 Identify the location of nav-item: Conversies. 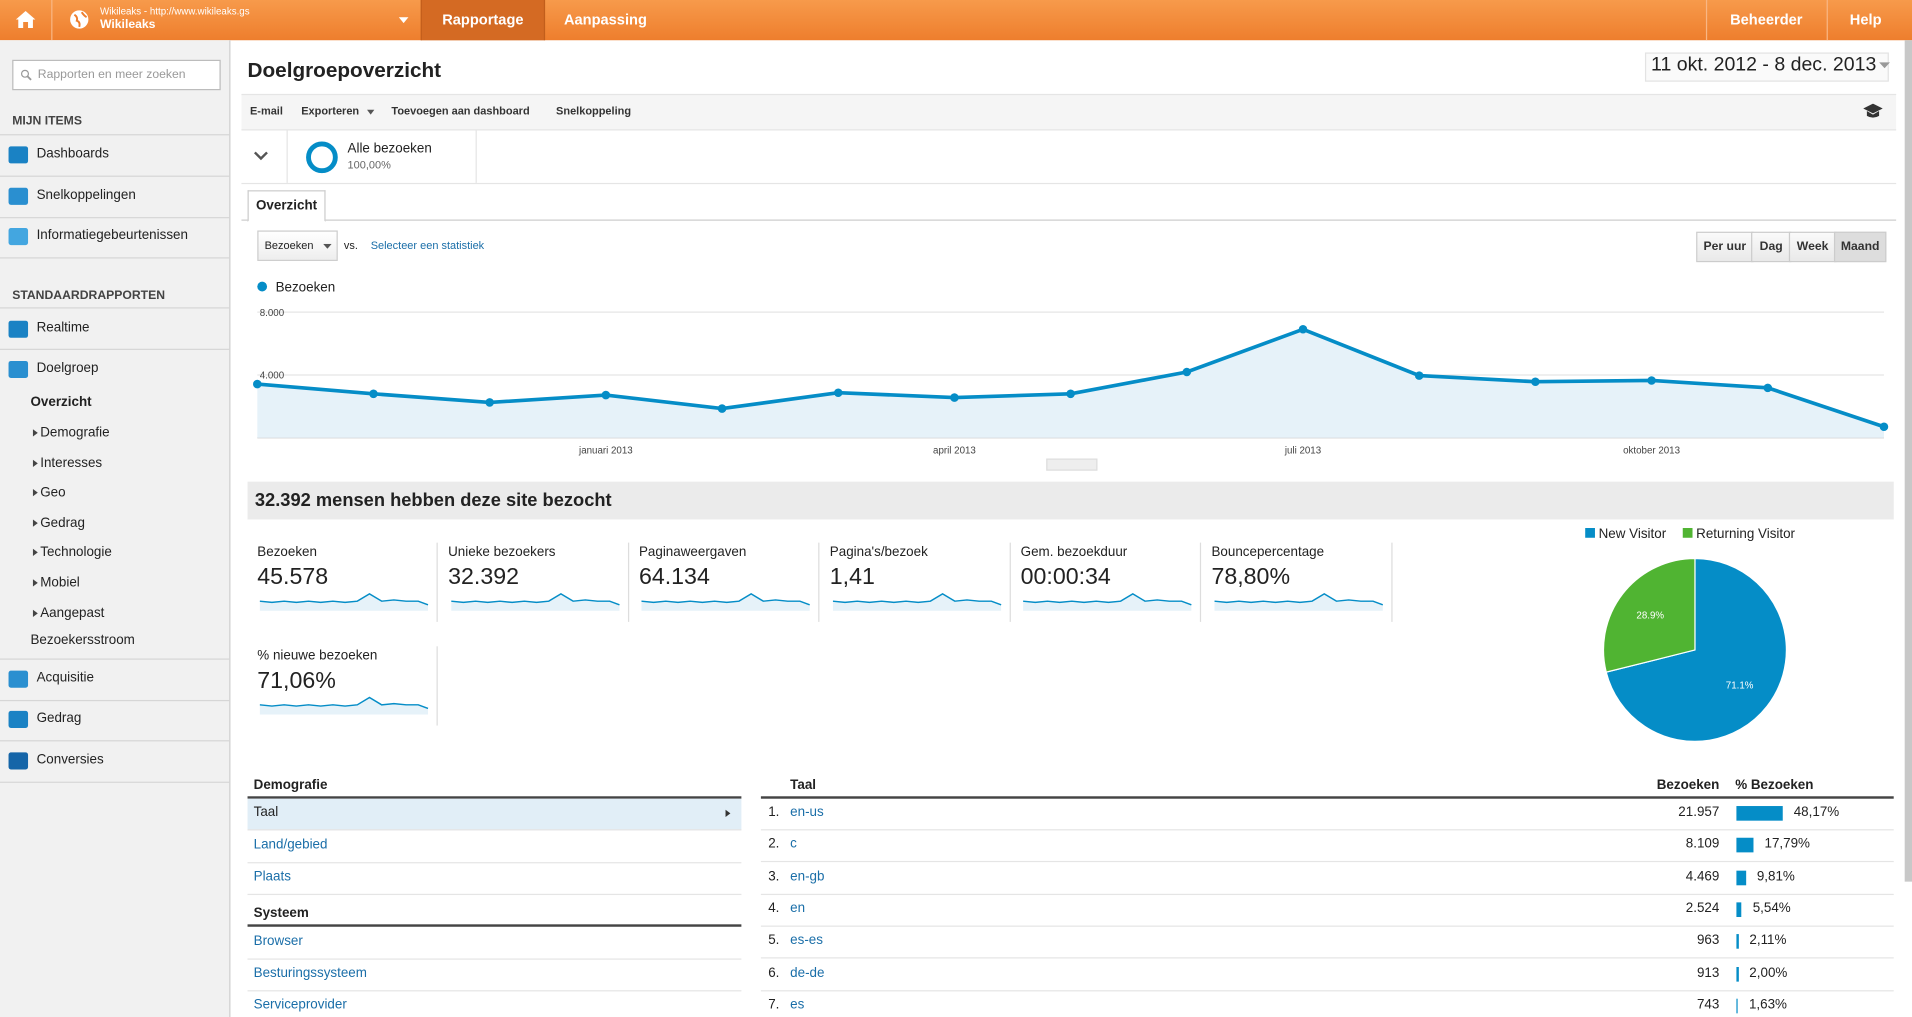
(70, 760).